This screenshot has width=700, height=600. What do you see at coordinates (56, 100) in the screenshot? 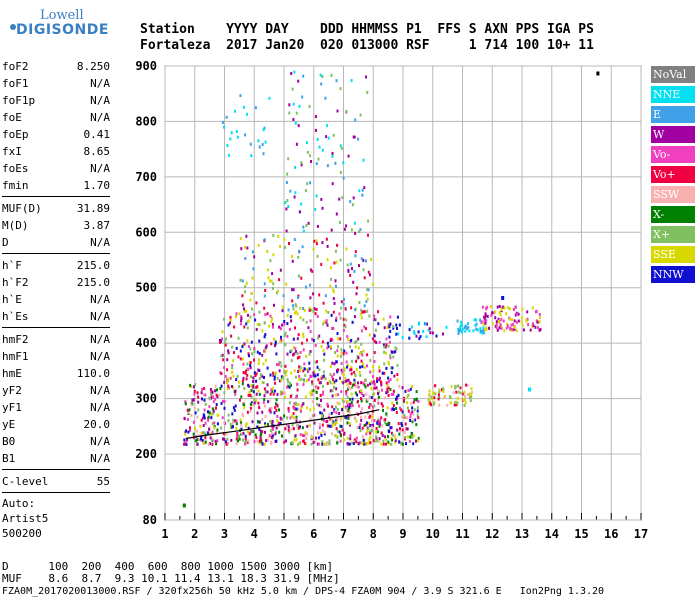
I see `param-row: foF1p N/A` at bounding box center [56, 100].